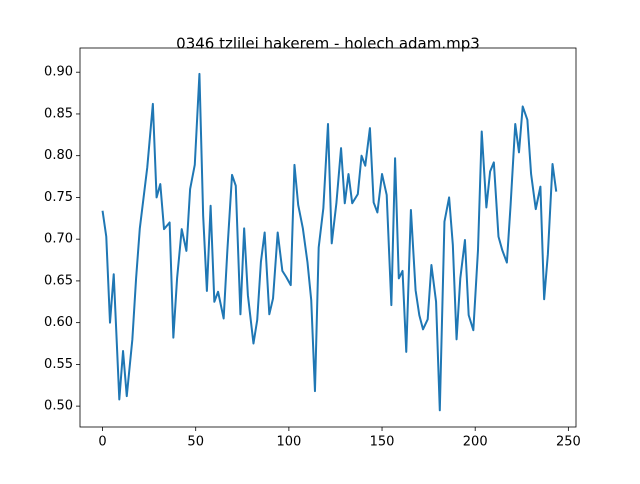 The height and width of the screenshot is (484, 640). I want to click on y-tick-label: 0.50, so click(58, 406).